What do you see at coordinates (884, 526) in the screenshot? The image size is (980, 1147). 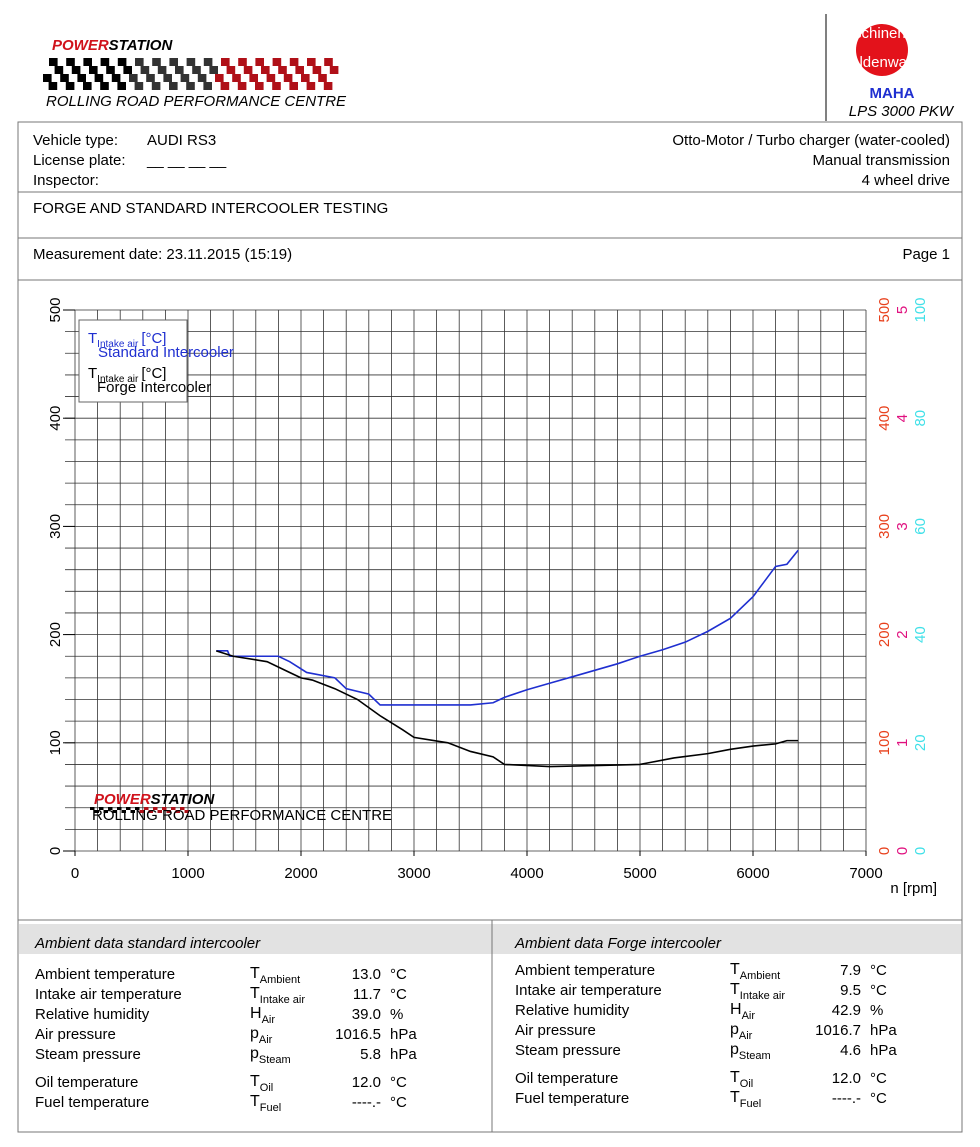 I see `right-tick-label: 300` at bounding box center [884, 526].